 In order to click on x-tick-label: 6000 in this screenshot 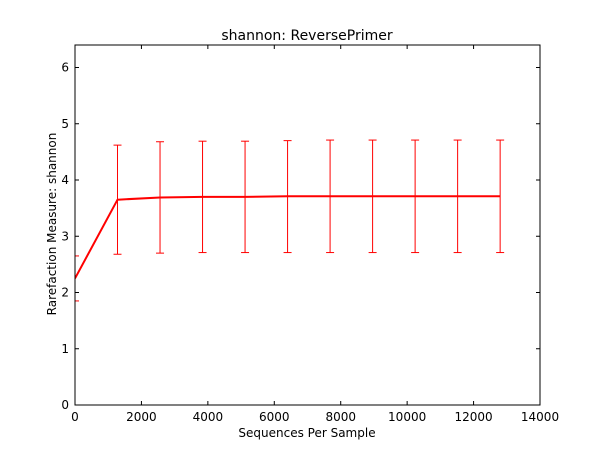, I will do `click(274, 417)`.